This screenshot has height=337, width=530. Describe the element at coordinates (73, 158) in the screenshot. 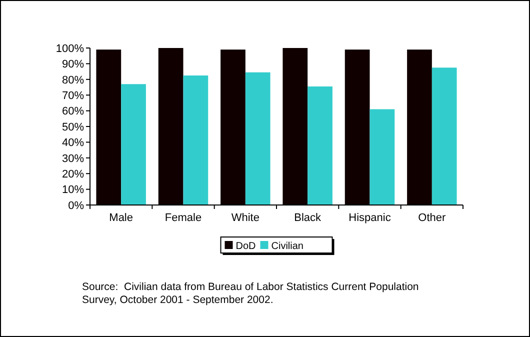

I see `y-tick-label: 30%` at that location.